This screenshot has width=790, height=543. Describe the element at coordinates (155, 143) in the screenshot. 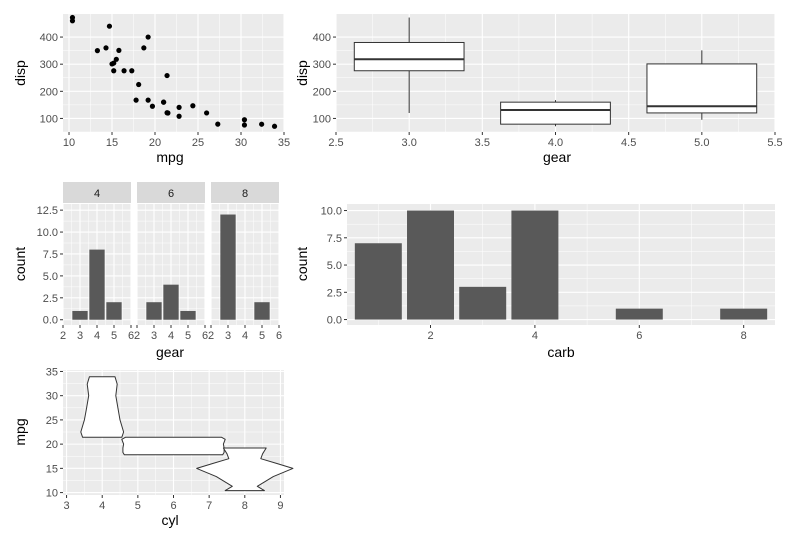

I see `scatter-x-tick-label: 20` at that location.